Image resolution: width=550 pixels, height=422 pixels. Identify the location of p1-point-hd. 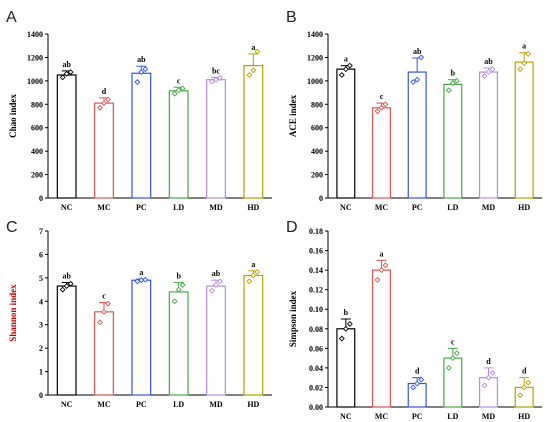
(253, 70).